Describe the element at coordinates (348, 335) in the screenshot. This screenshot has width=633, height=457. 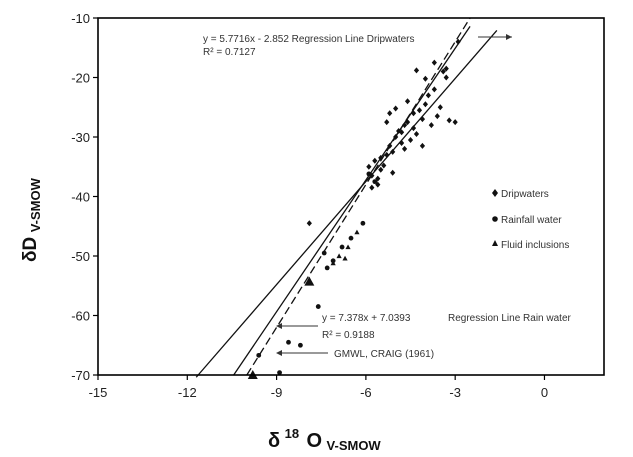
I see `annotation-rain-r2: R² = 0.9188` at that location.